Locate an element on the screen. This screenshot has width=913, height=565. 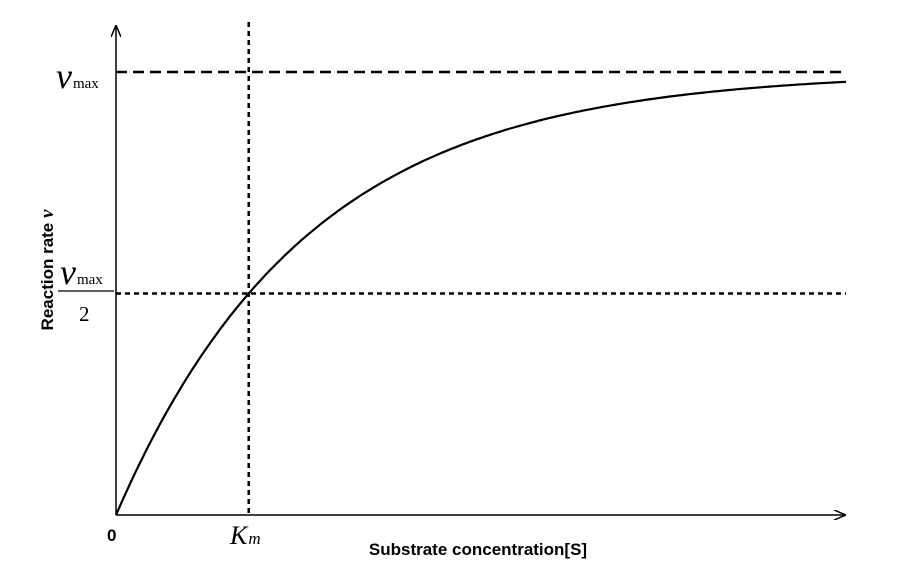
y-axis-title: Reaction rate v is located at coordinates (47, 269).